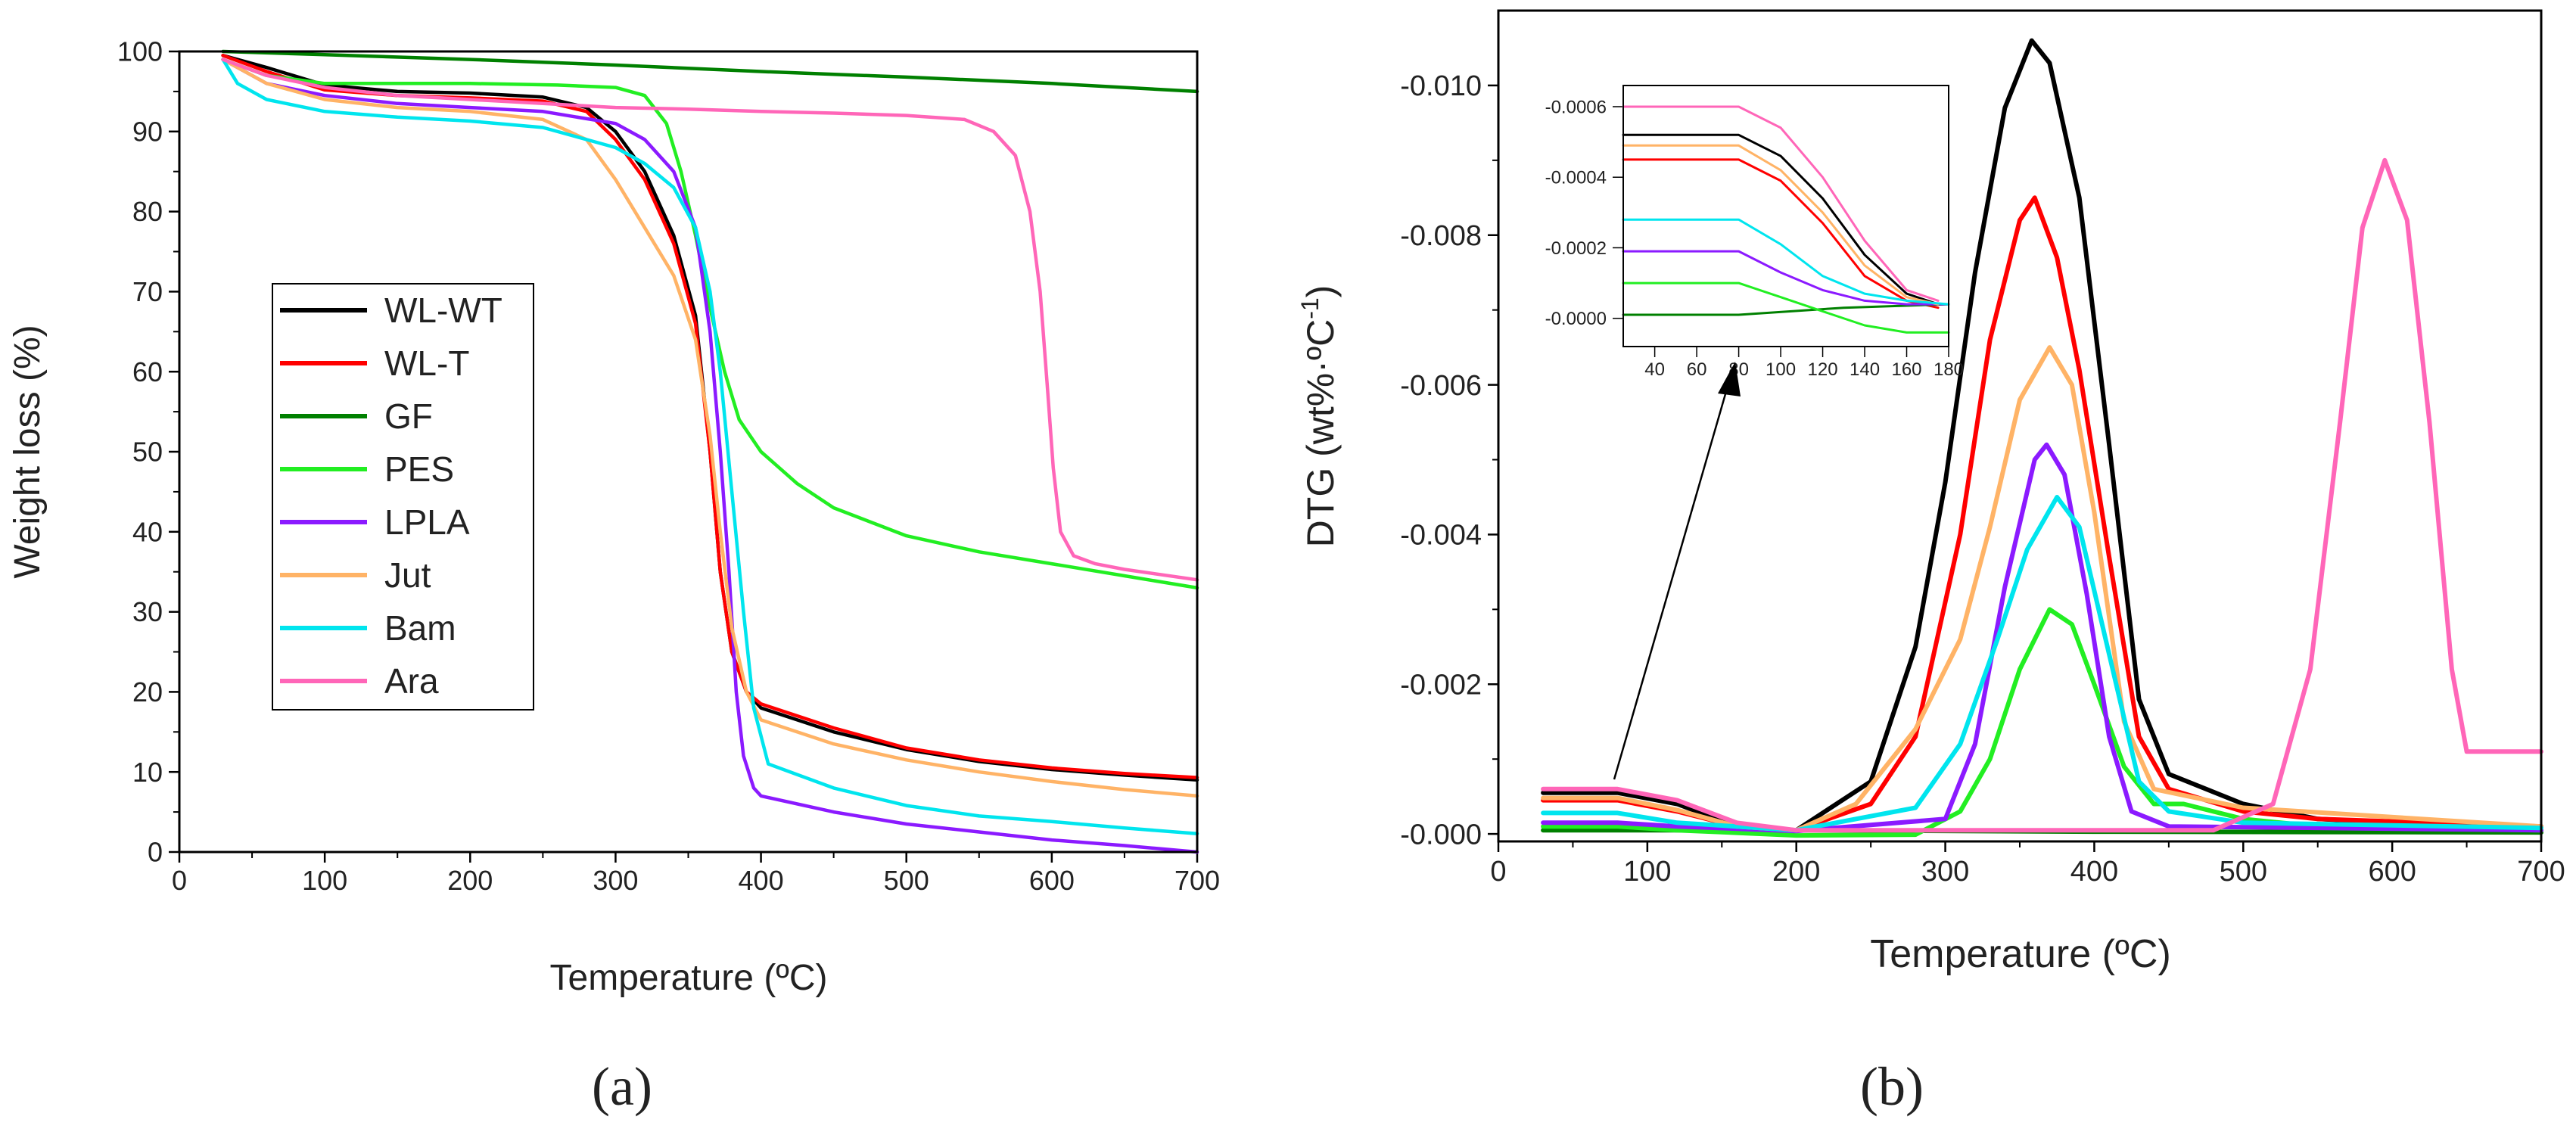 The width and height of the screenshot is (2576, 1135). What do you see at coordinates (2094, 872) in the screenshot?
I see `panel-b-xtick-label: 400` at bounding box center [2094, 872].